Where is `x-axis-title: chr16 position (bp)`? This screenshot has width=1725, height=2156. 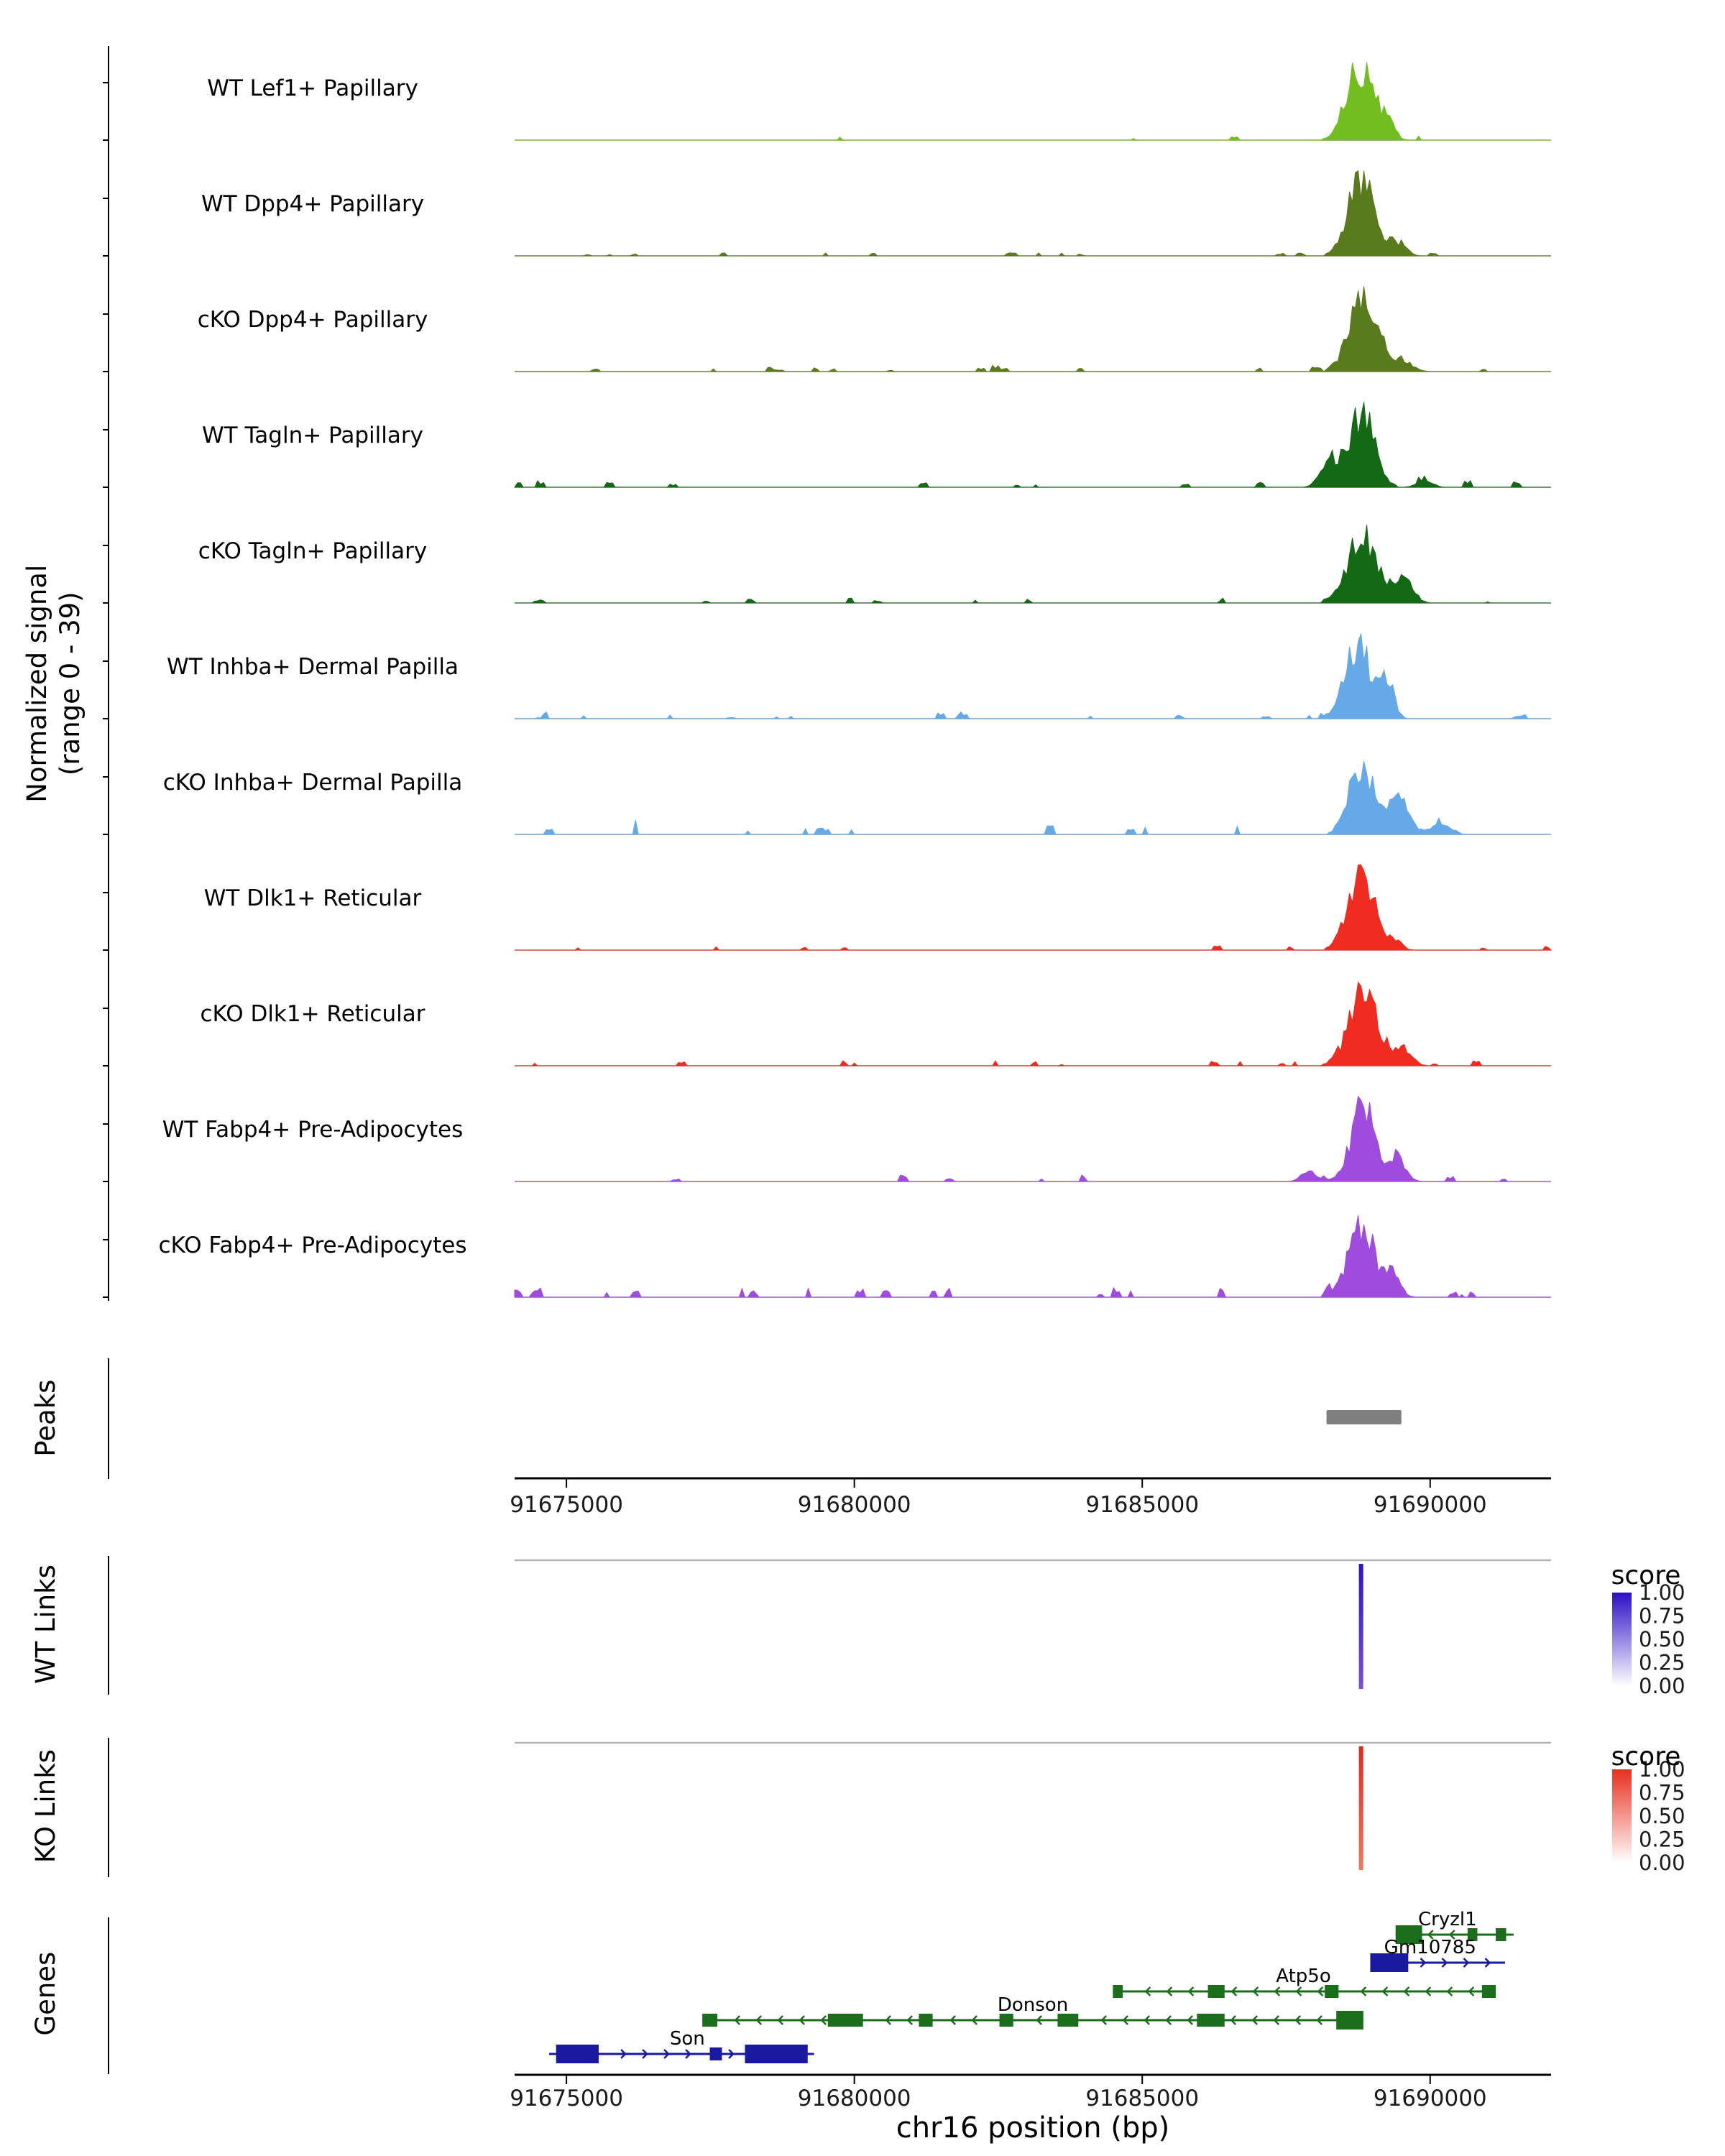
x-axis-title: chr16 position (bp) is located at coordinates (1033, 2128).